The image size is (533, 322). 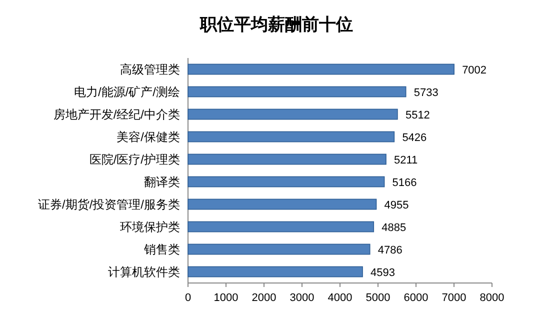 I want to click on x-tick-label: 7000, so click(x=454, y=298).